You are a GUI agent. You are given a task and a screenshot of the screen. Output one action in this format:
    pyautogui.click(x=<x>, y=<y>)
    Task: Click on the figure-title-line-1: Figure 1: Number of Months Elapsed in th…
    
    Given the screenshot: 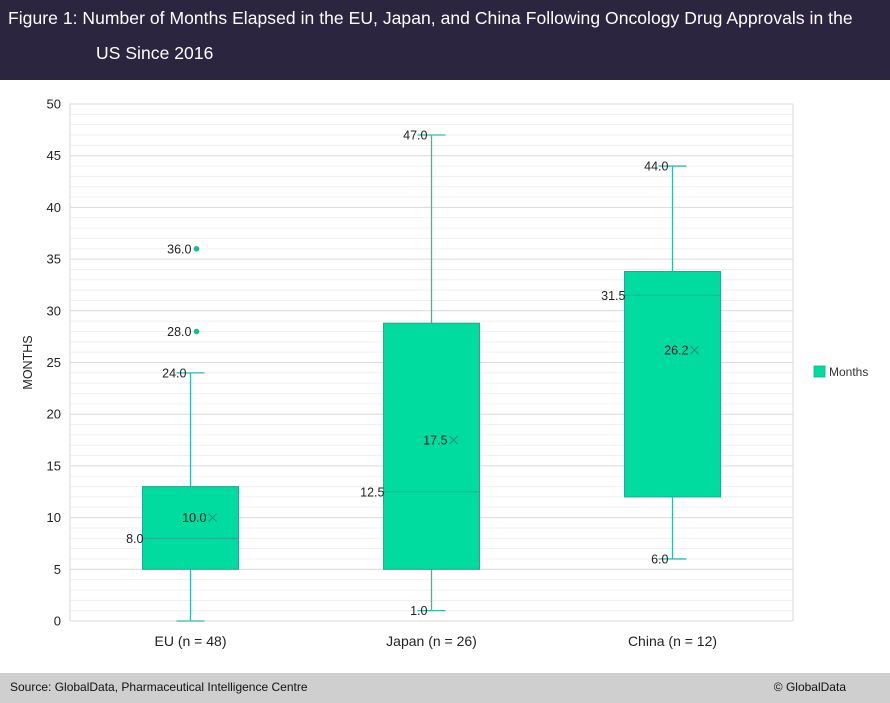 What is the action you would take?
    pyautogui.click(x=430, y=18)
    